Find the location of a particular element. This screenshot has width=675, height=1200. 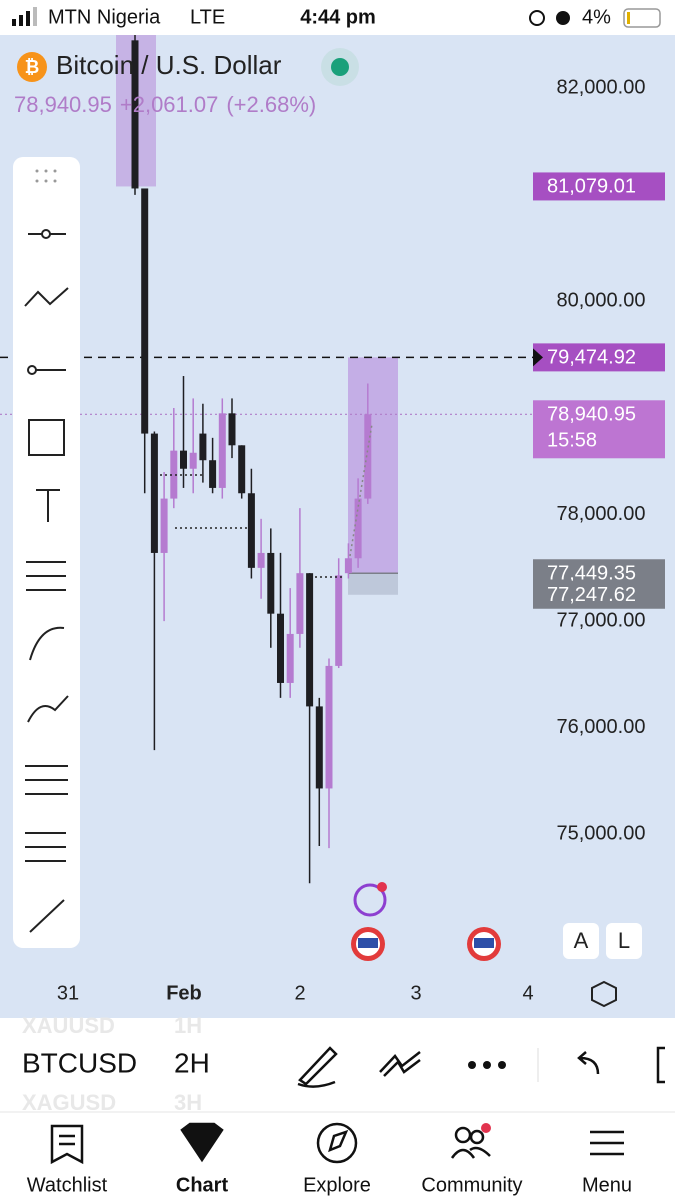

alarm-icon is located at coordinates (563, 18).